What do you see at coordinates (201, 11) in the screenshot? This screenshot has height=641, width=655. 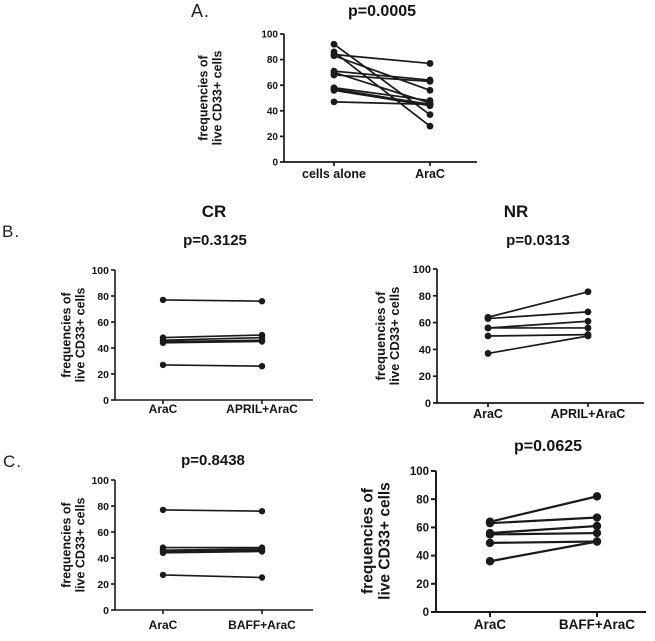 I see `panel-label-a: A.` at bounding box center [201, 11].